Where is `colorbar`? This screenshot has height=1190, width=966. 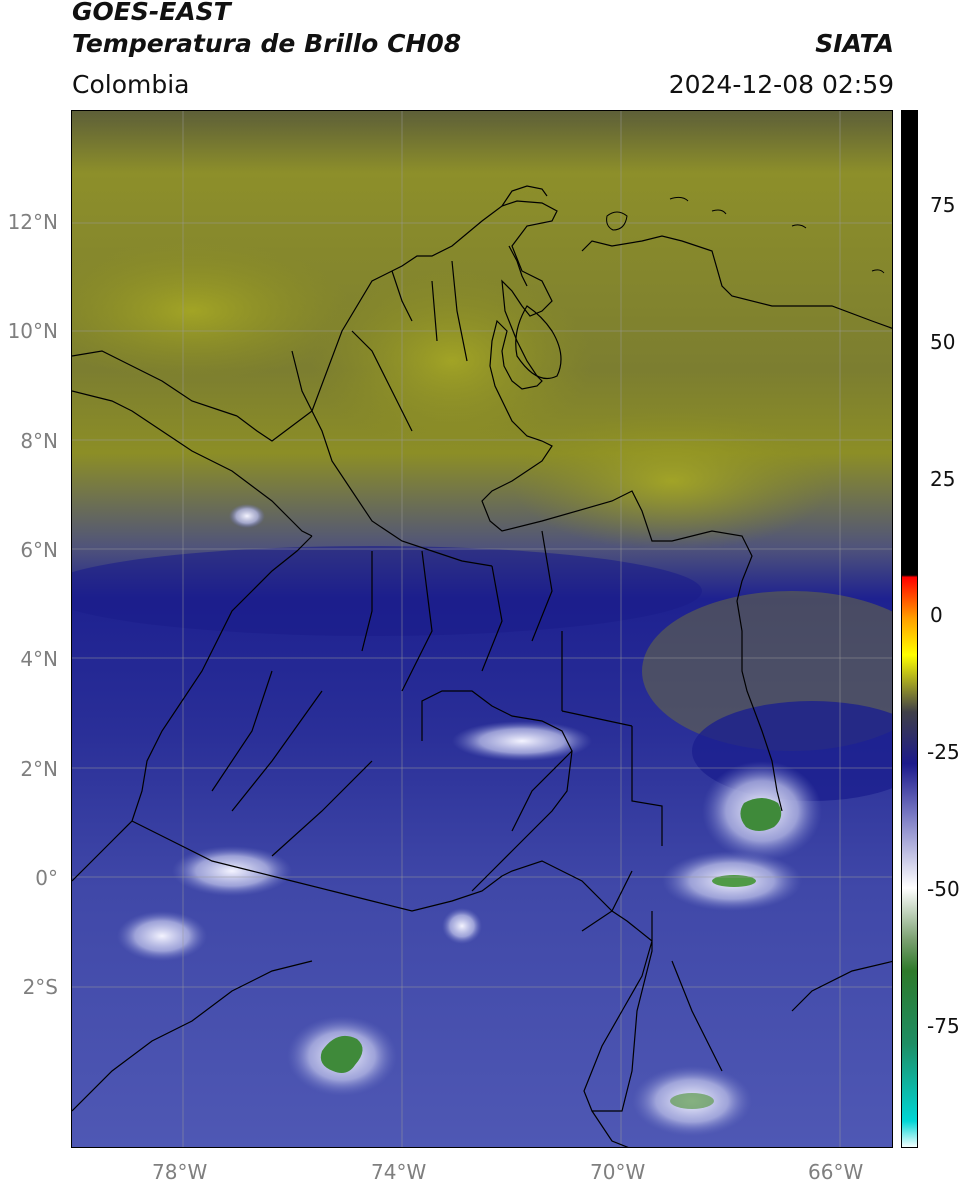
colorbar is located at coordinates (909, 629).